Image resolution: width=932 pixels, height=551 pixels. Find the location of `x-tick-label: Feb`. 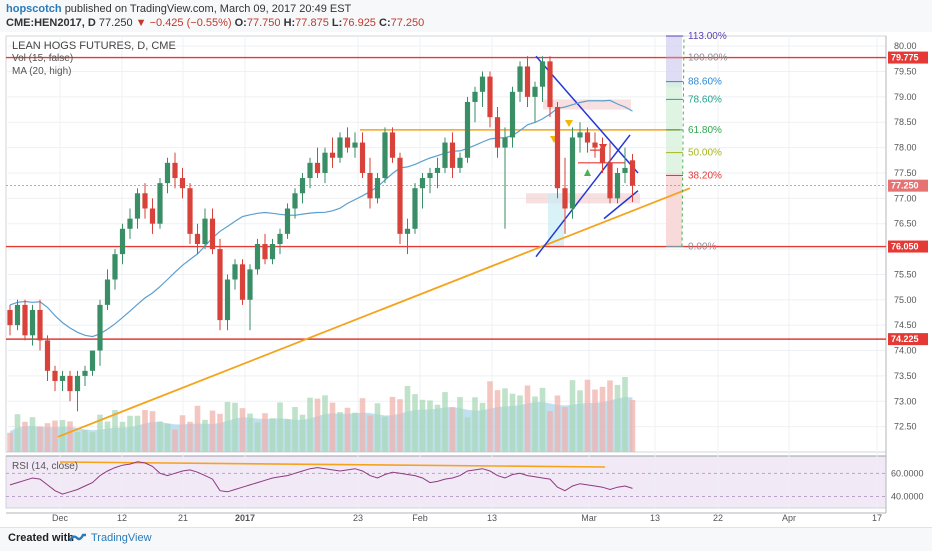

x-tick-label: Feb is located at coordinates (420, 518).